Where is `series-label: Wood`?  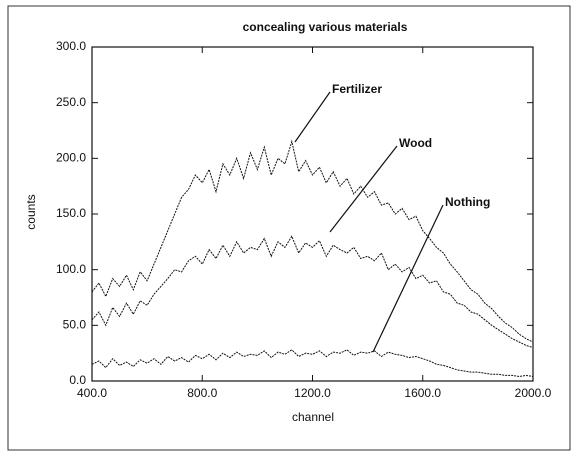
series-label: Wood is located at coordinates (415, 143).